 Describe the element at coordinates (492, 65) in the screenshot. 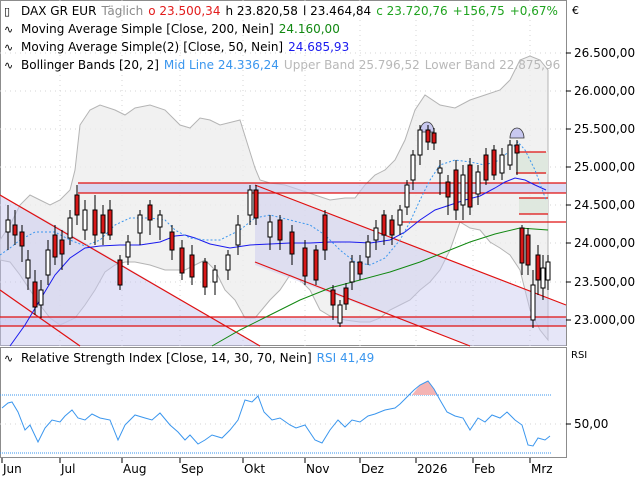

I see `bollinger-lower: Lower Band 22.875,96` at that location.